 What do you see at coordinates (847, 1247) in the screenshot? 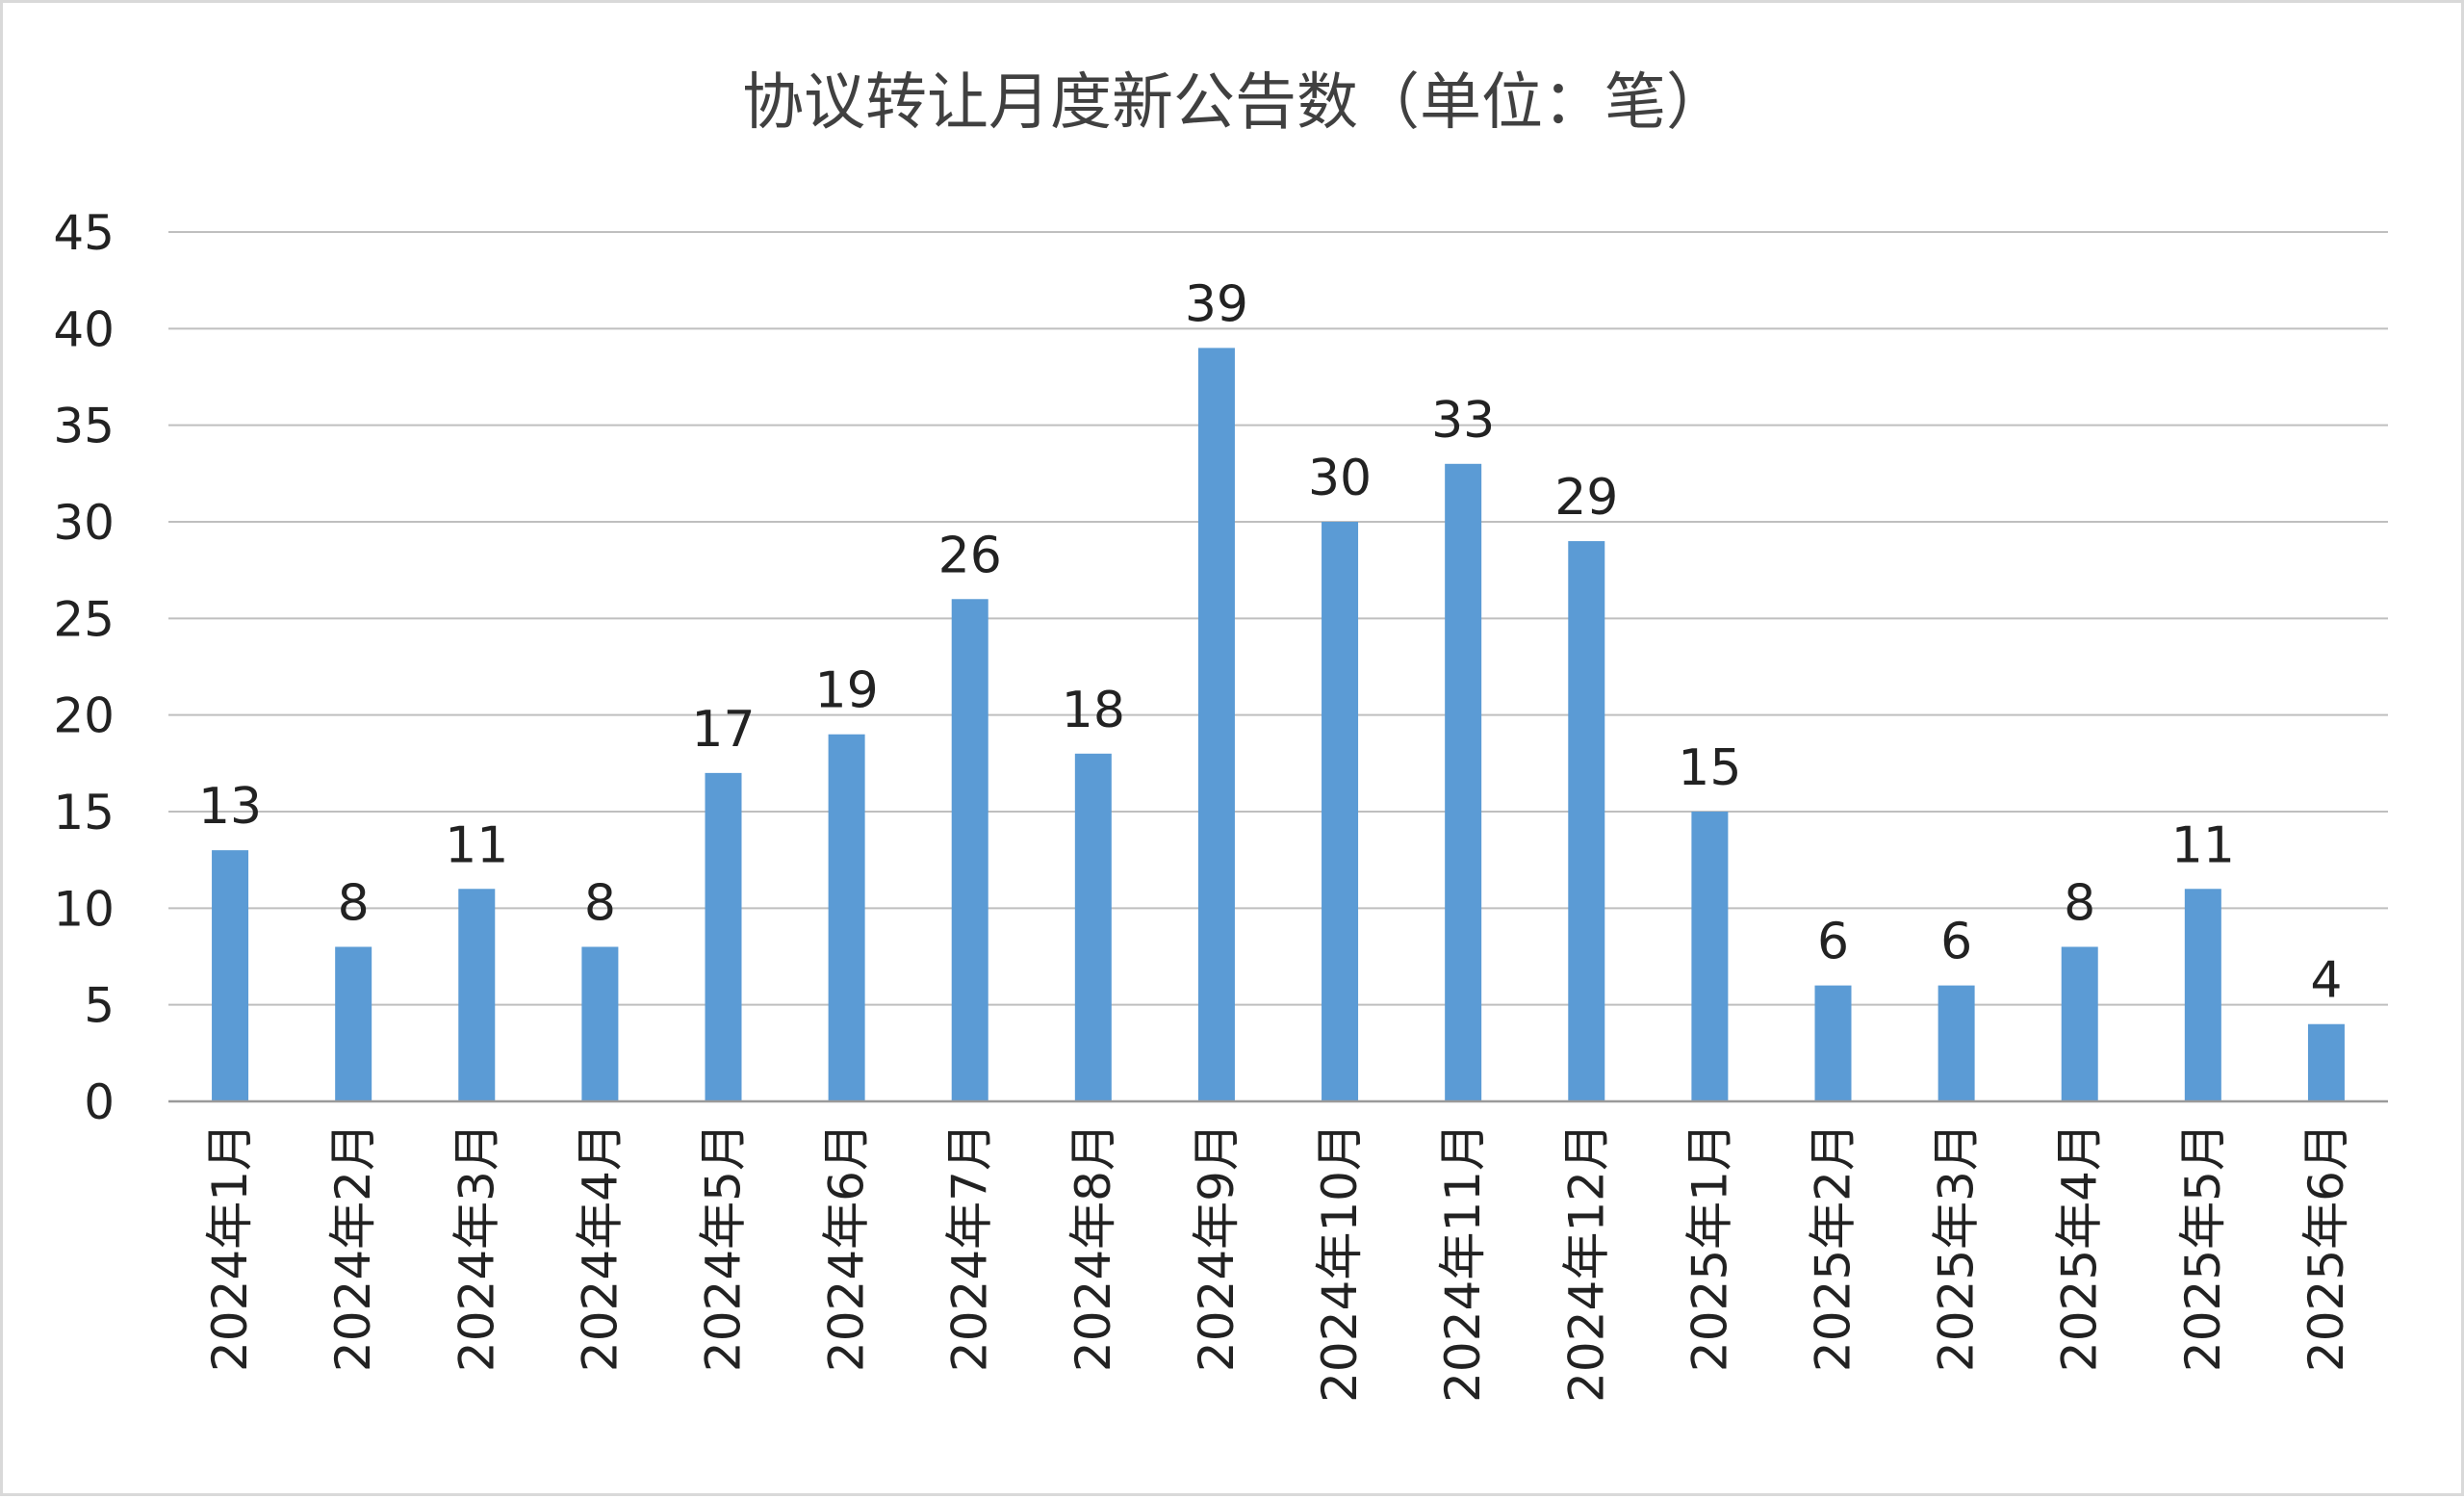
I see `x-tick-label: 2024年6月` at bounding box center [847, 1247].